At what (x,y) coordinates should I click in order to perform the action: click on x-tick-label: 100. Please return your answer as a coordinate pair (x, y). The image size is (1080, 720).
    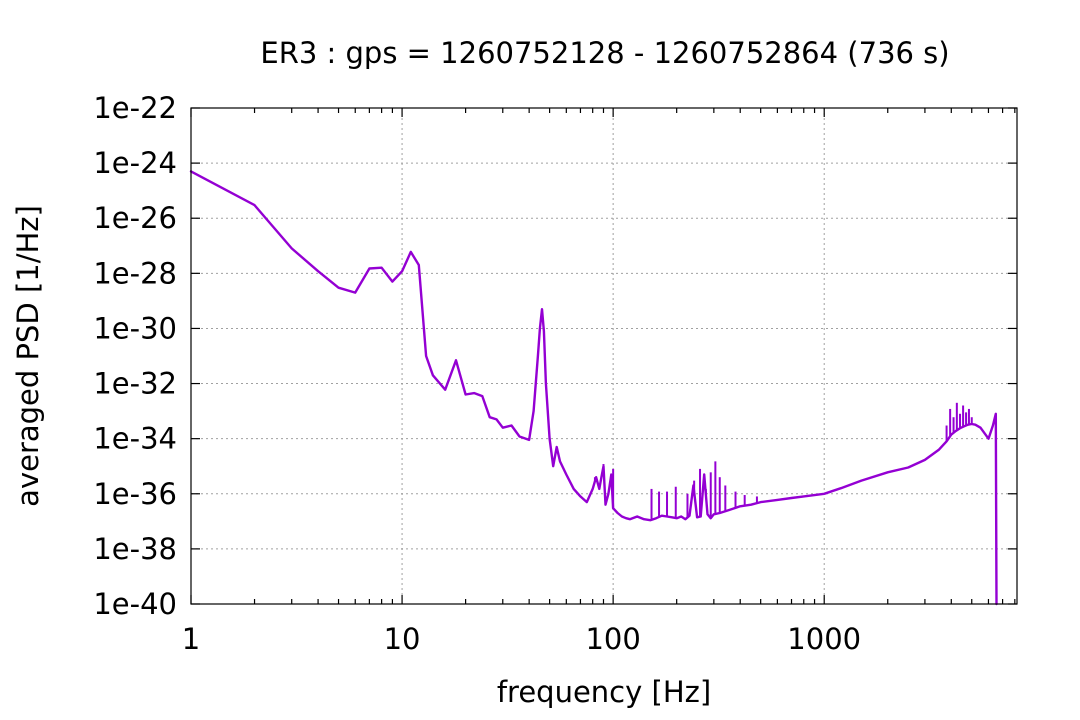
    Looking at the image, I should click on (612, 639).